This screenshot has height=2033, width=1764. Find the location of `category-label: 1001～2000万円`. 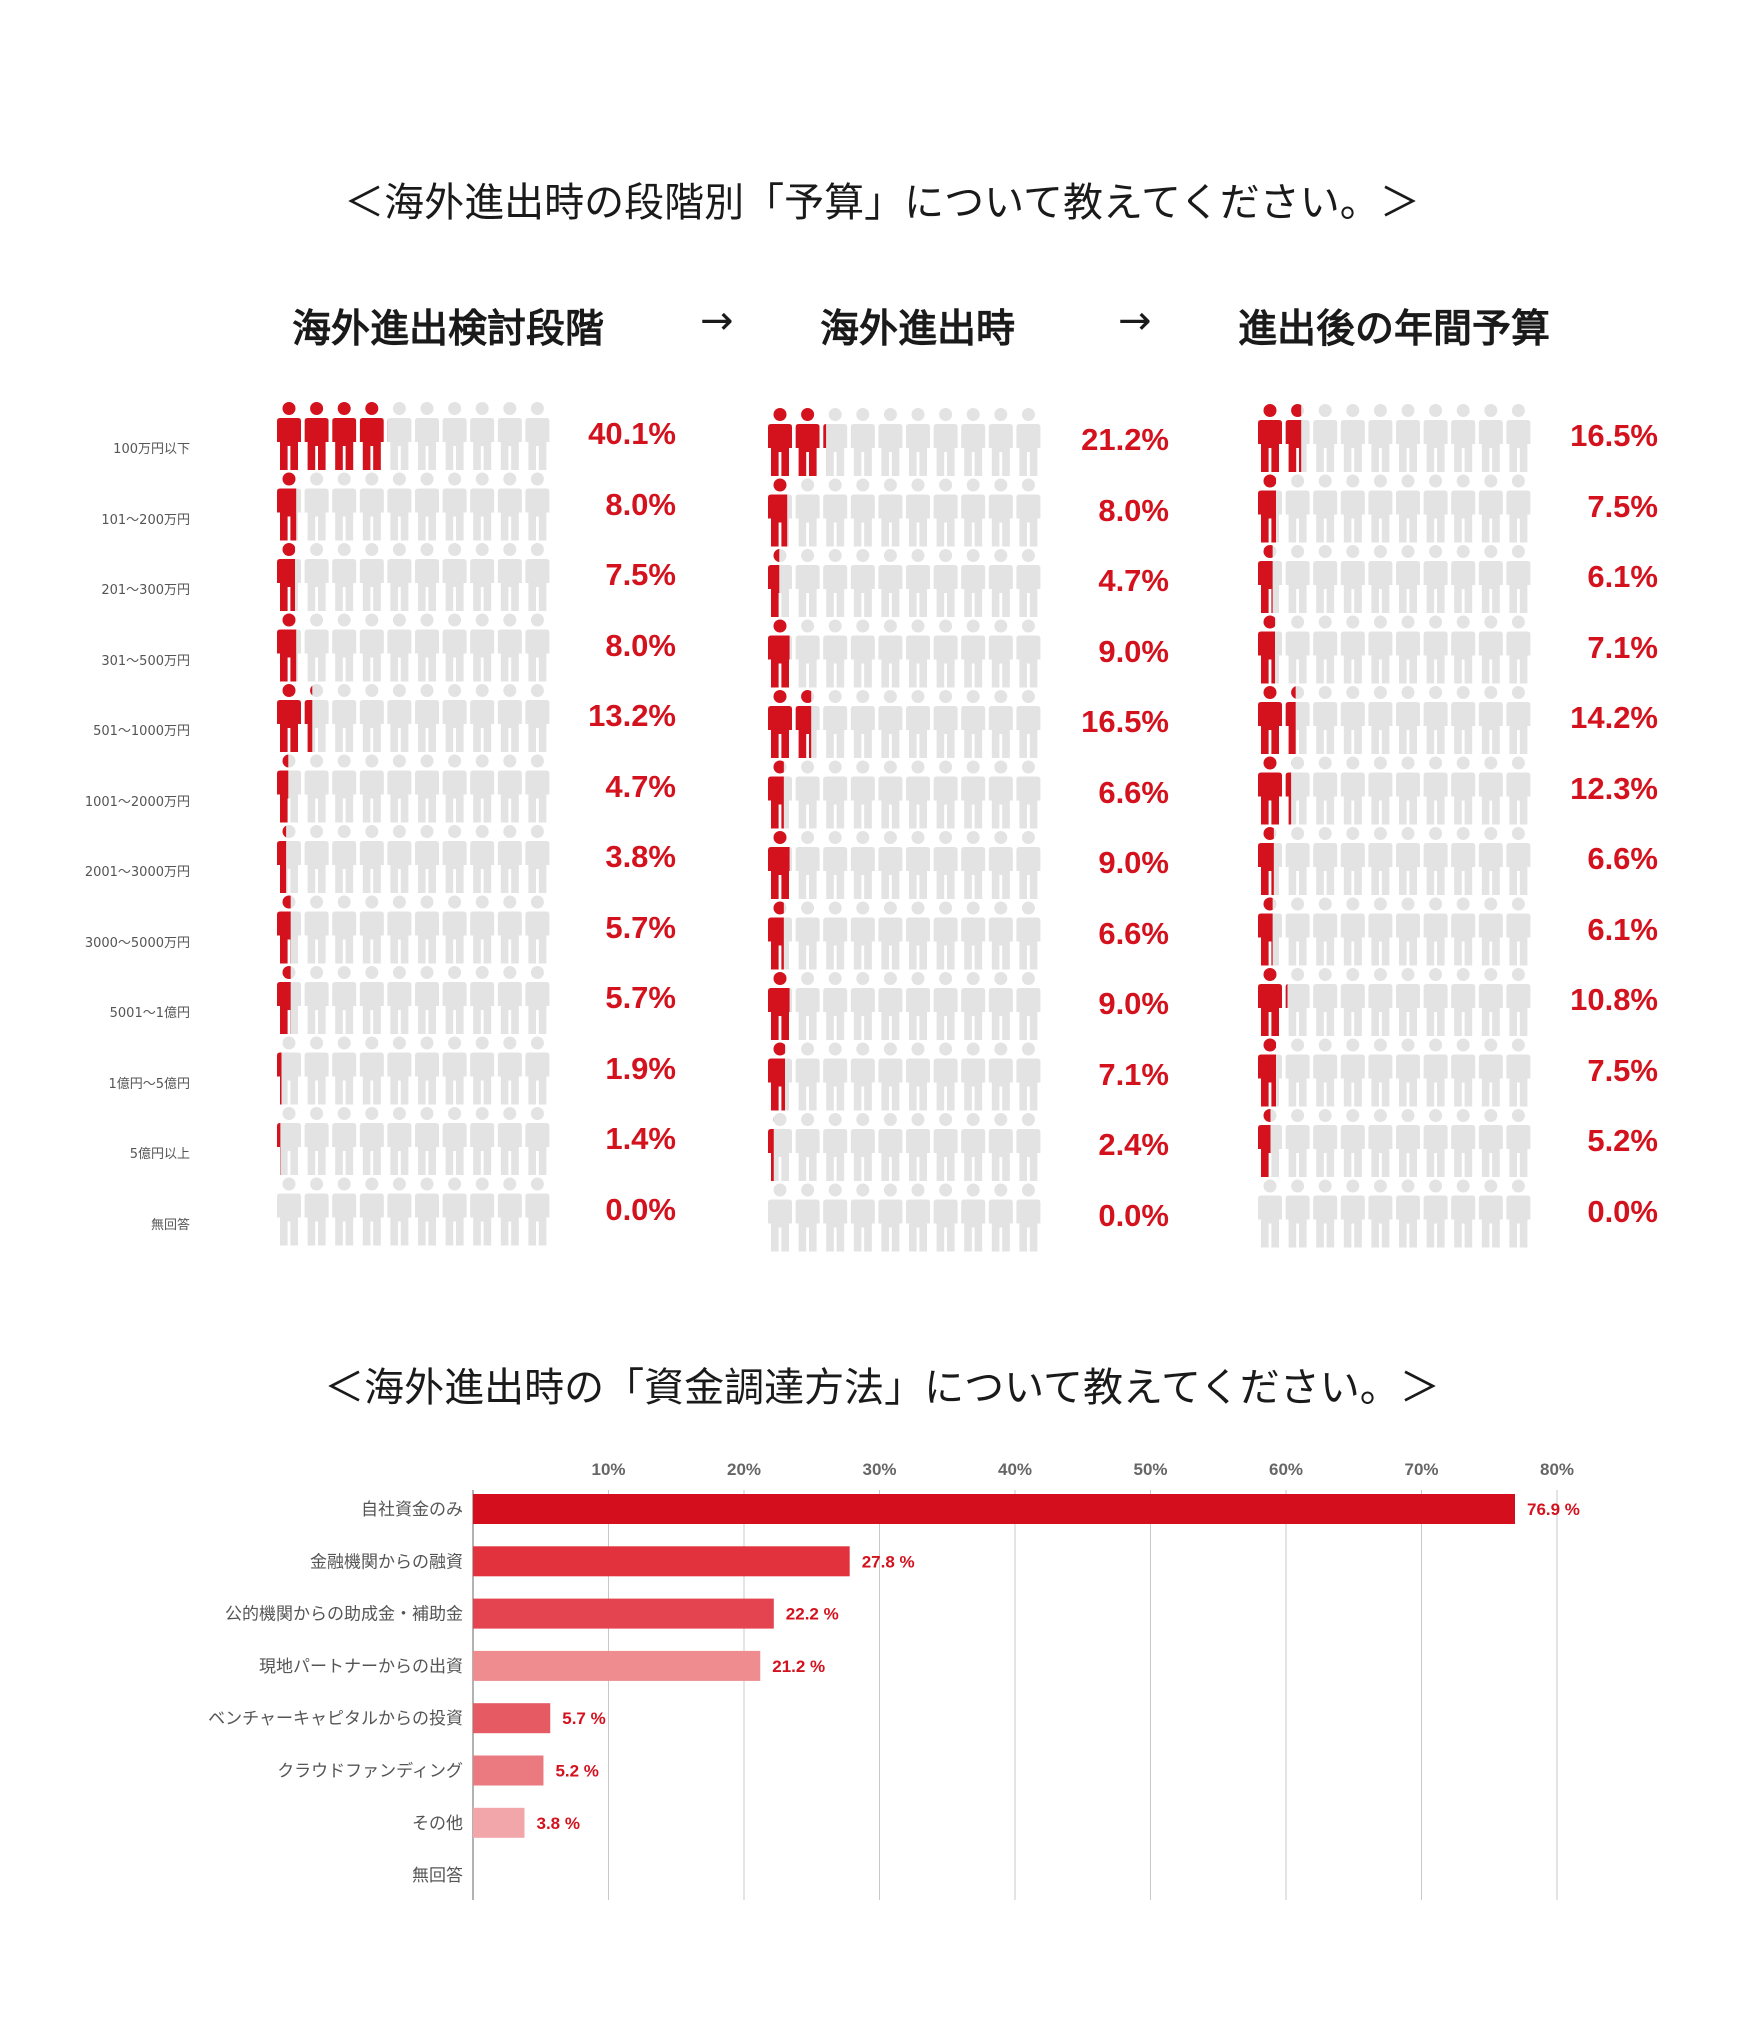

category-label: 1001～2000万円 is located at coordinates (137, 802).